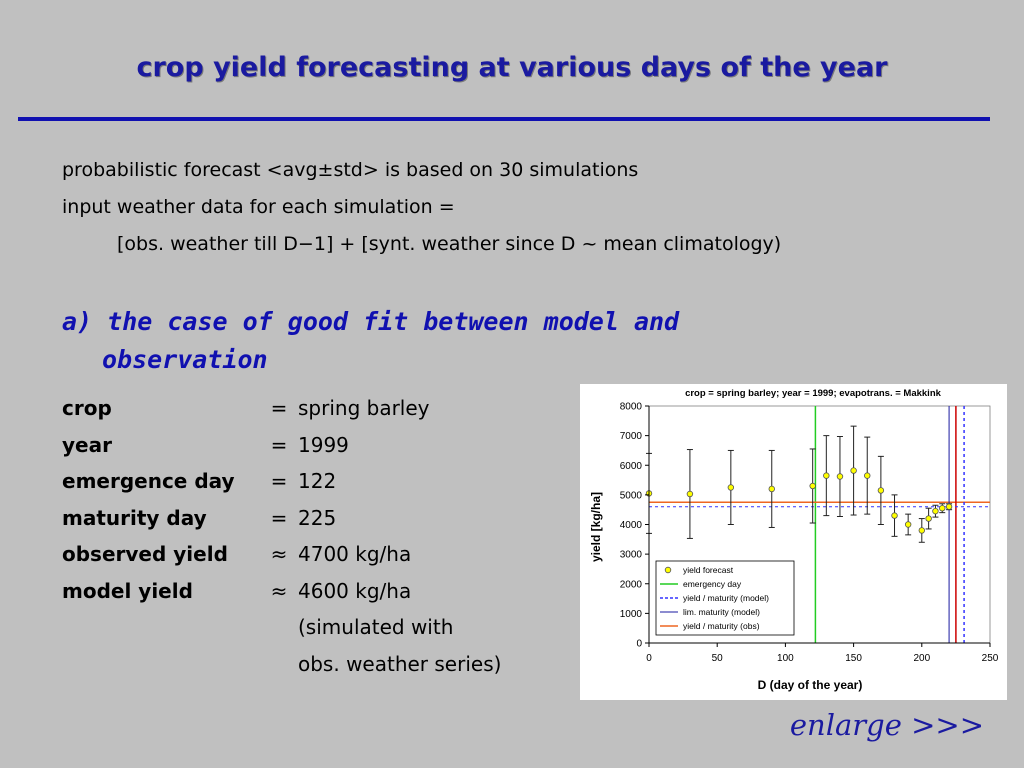 The height and width of the screenshot is (768, 1024). I want to click on fact-row-observed-yield: observed yield ≈ 4700 kg/ha, so click(281, 554).